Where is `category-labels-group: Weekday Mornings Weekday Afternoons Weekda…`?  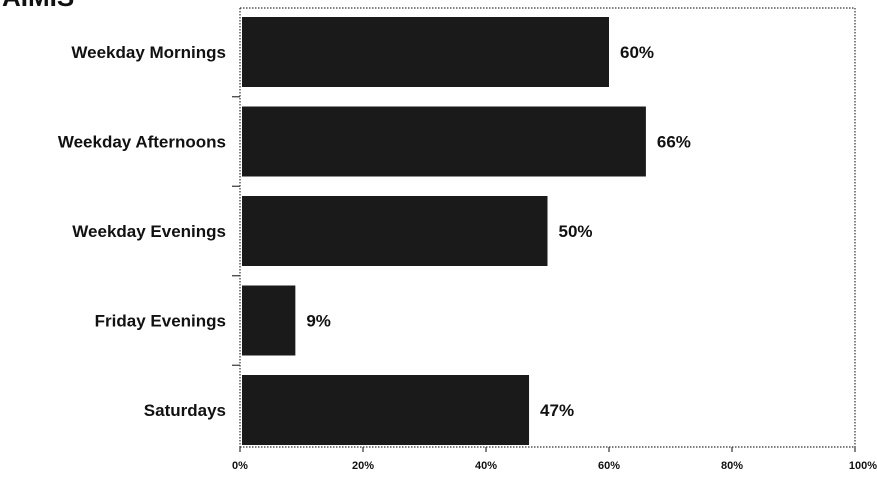 category-labels-group: Weekday Mornings Weekday Afternoons Weekda… is located at coordinates (142, 231).